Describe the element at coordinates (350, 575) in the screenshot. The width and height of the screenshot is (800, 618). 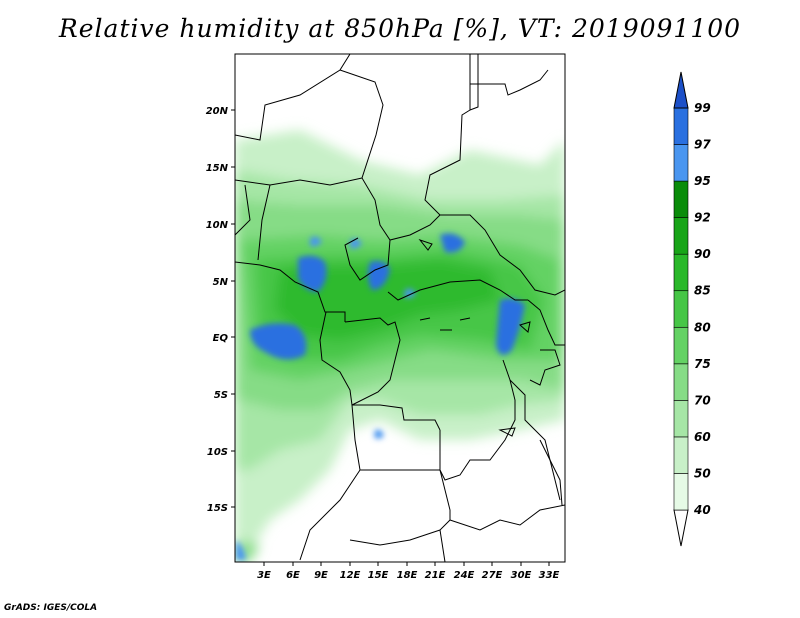
I see `lon-tick-label: 12E` at that location.